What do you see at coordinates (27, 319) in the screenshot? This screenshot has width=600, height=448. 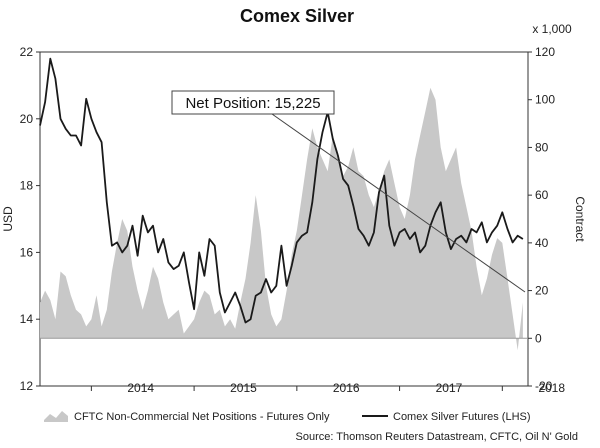 I see `left-tick-label: 14` at bounding box center [27, 319].